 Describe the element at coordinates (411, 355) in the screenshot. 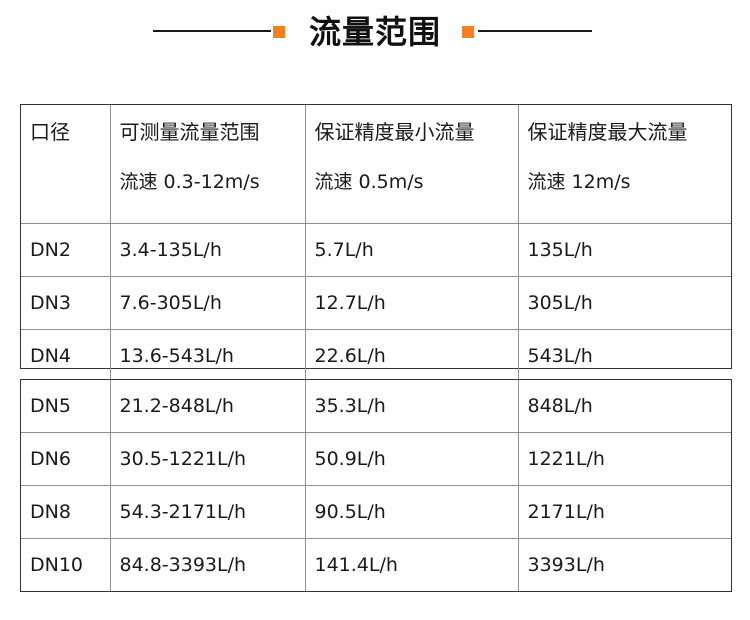

I see `cell-min-flow: 22.6L/h` at that location.